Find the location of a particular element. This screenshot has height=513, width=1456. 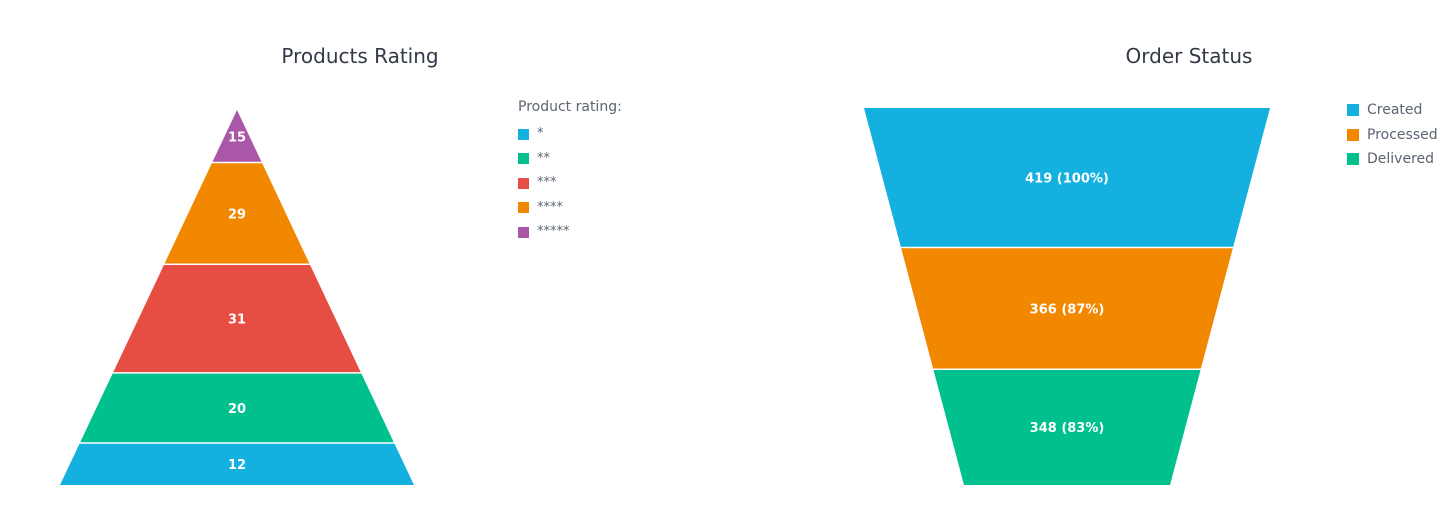

data-label: 366 (87%) is located at coordinates (1067, 309).